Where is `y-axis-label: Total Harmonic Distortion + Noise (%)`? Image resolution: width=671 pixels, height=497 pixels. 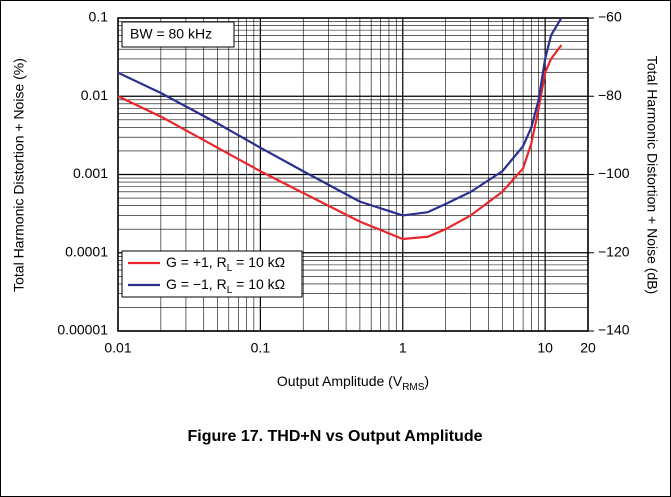
y-axis-label: Total Harmonic Distortion + Noise (%) is located at coordinates (19, 175).